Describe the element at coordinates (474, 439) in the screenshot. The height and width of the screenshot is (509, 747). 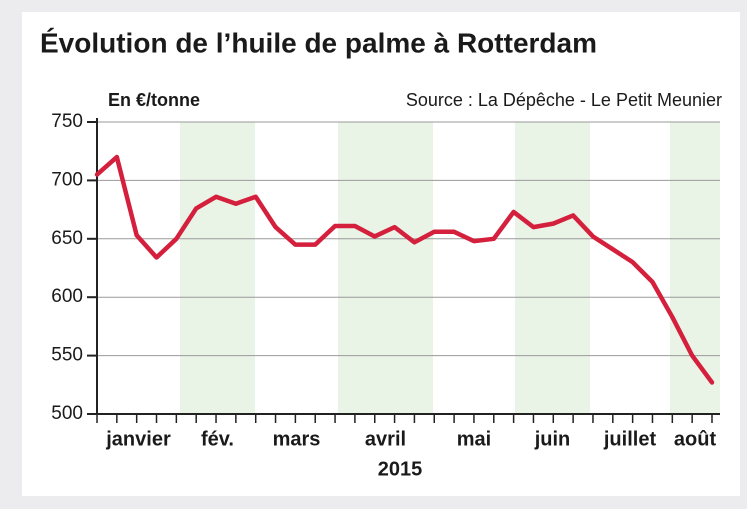
I see `x-tick-label: mai` at that location.